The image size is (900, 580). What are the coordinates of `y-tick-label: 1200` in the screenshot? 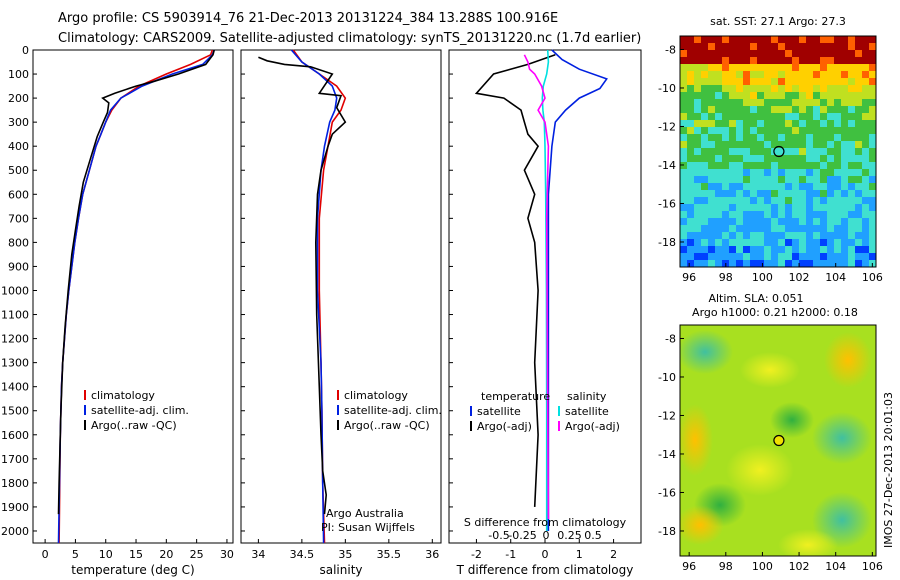 It's located at (15, 339).